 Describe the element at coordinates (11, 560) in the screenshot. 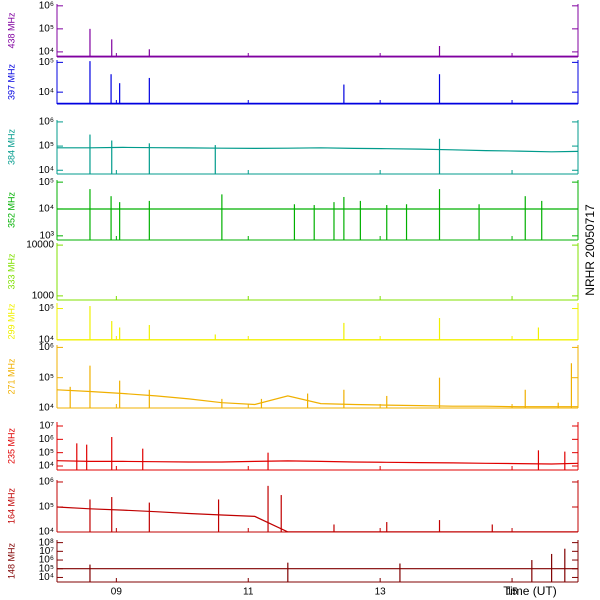

I see `y-axis-label: 148 MHz` at that location.